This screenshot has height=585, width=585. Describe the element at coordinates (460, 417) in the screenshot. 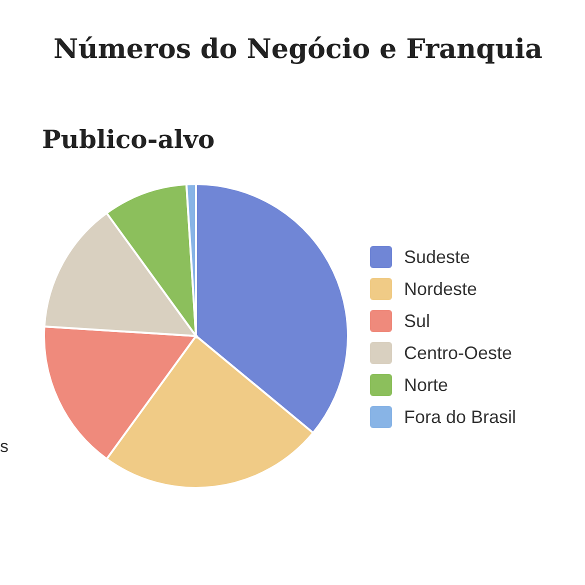

I see `legend-label: Fora do Brasil` at that location.